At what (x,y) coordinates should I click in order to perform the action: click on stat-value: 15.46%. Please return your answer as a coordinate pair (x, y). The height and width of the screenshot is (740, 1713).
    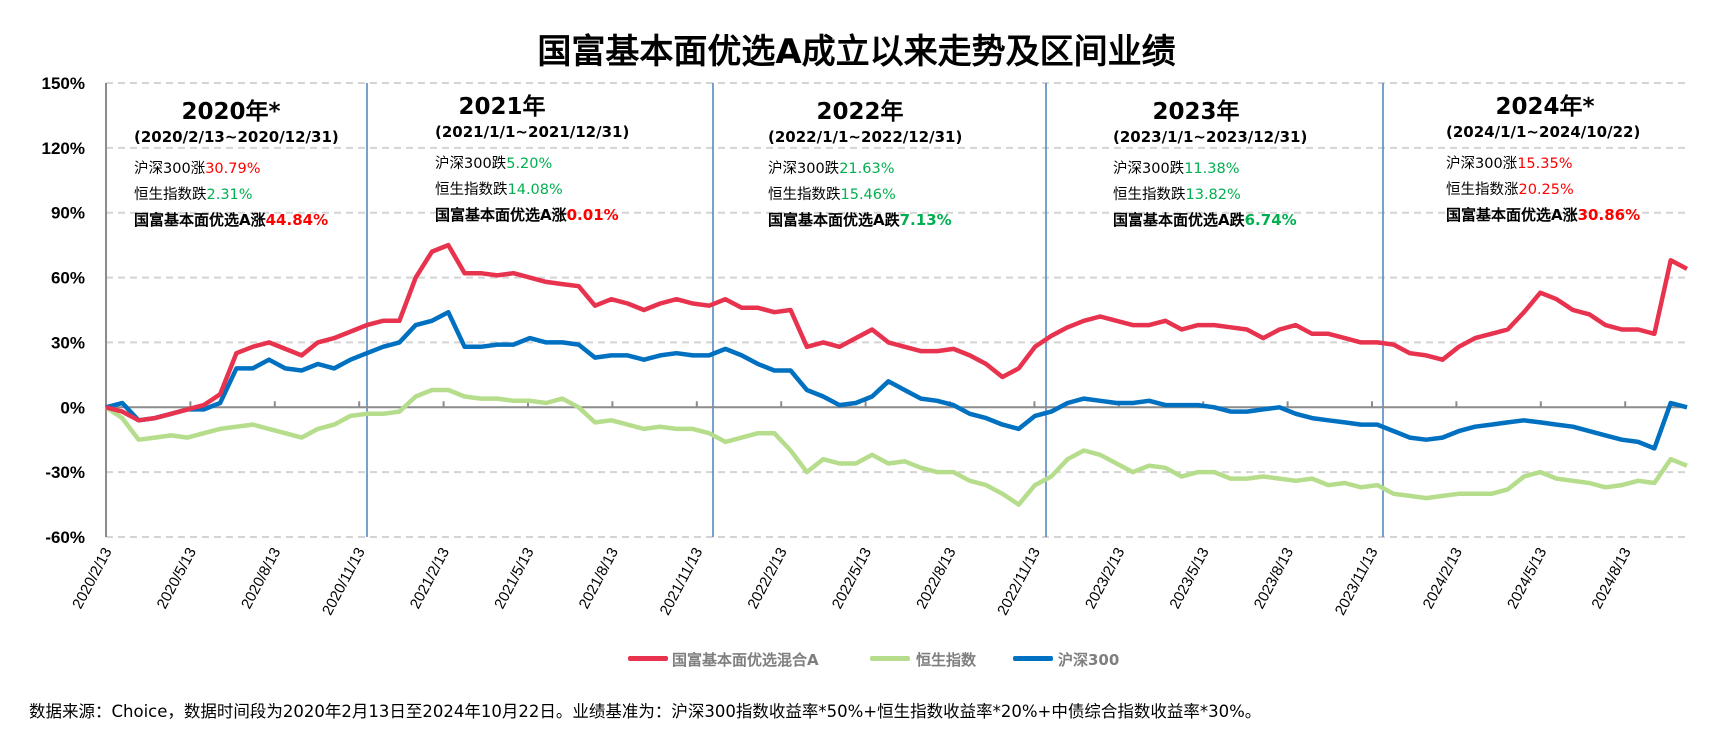
    Looking at the image, I should click on (868, 195).